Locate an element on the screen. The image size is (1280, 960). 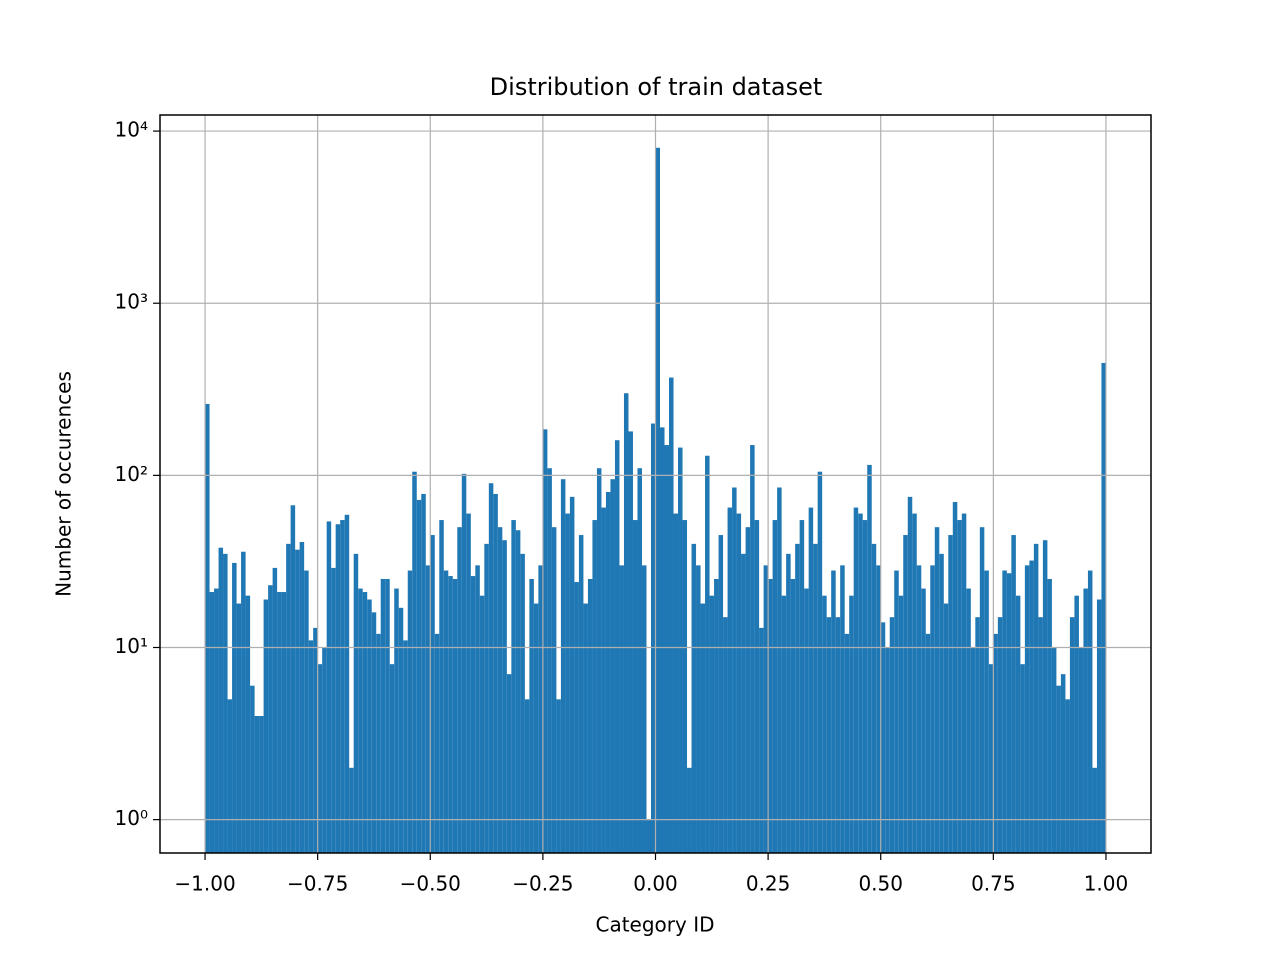
x-tick-label: 1.00 is located at coordinates (1106, 884).